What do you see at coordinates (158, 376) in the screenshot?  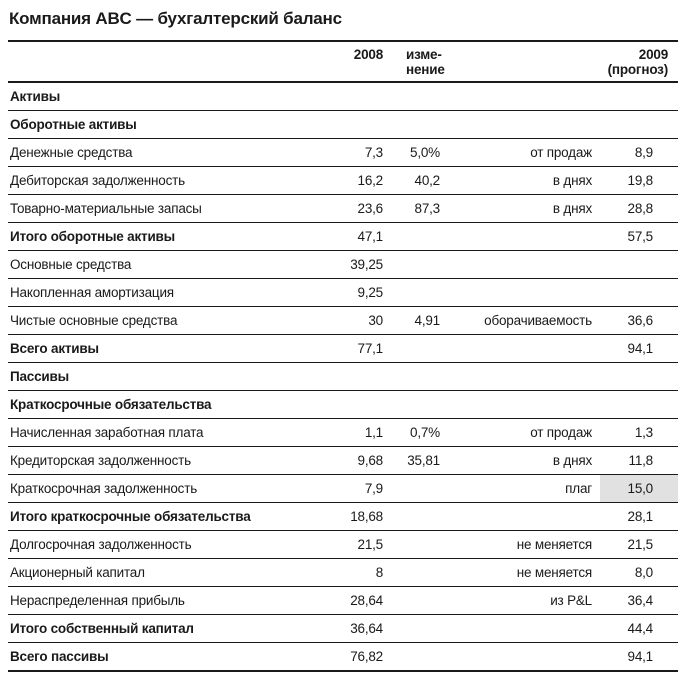 I see `row-label: Пассивы` at bounding box center [158, 376].